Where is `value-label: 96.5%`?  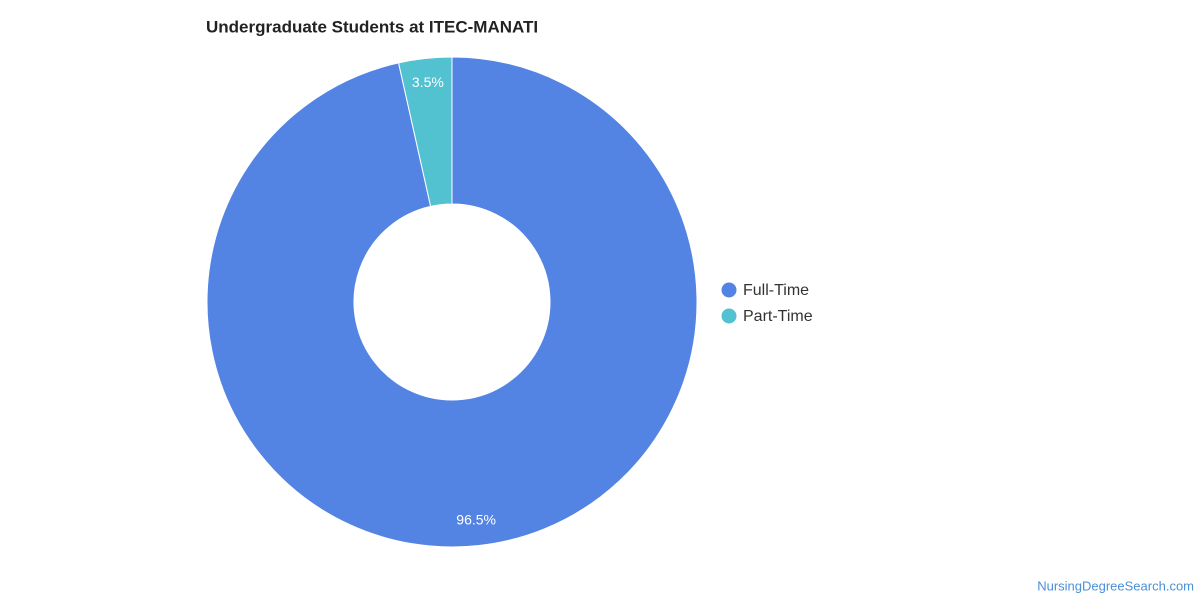 value-label: 96.5% is located at coordinates (476, 519).